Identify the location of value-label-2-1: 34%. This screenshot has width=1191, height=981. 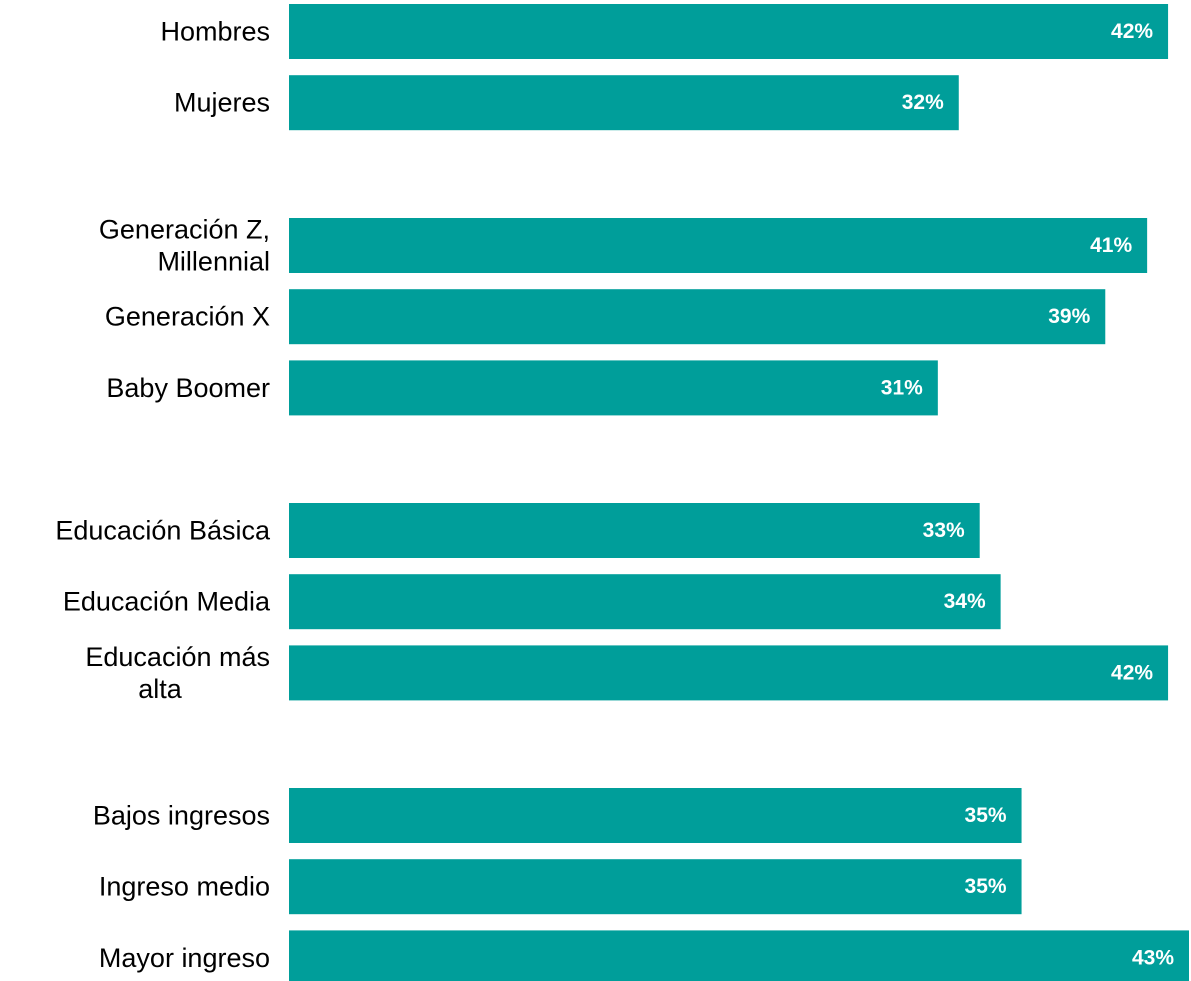
(965, 601).